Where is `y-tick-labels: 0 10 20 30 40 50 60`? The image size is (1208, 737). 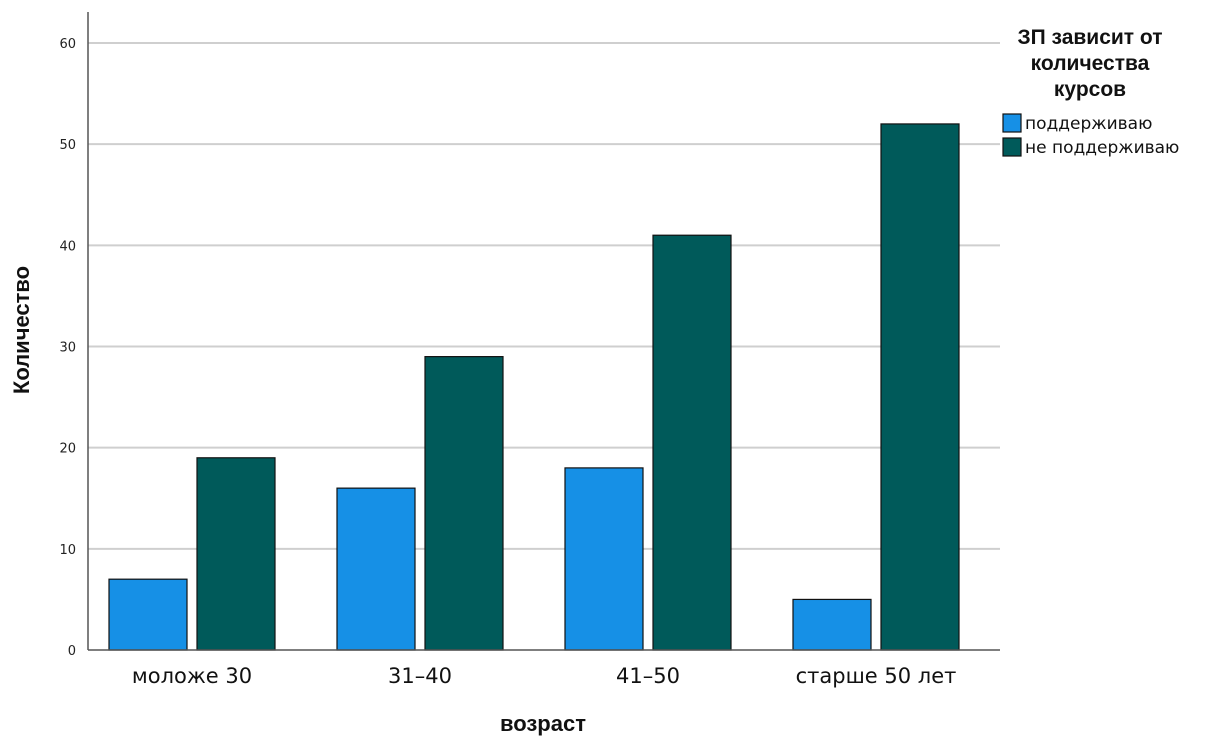 y-tick-labels: 0 10 20 30 40 50 60 is located at coordinates (67, 348).